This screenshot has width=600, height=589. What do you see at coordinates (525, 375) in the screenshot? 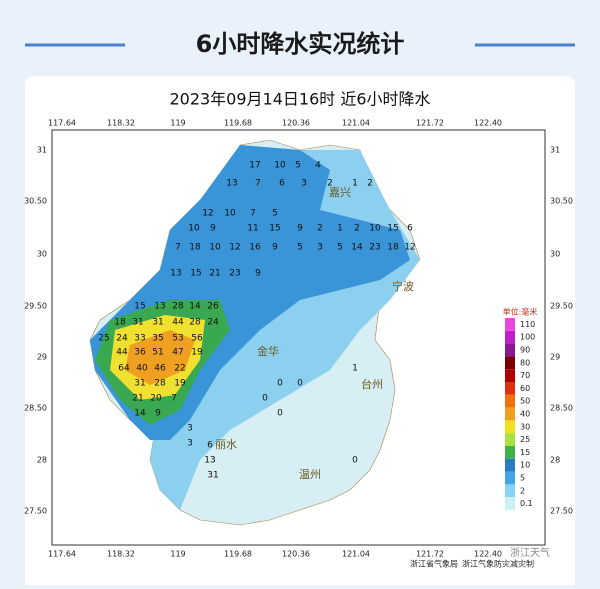
I see `legend-label: 70` at bounding box center [525, 375].